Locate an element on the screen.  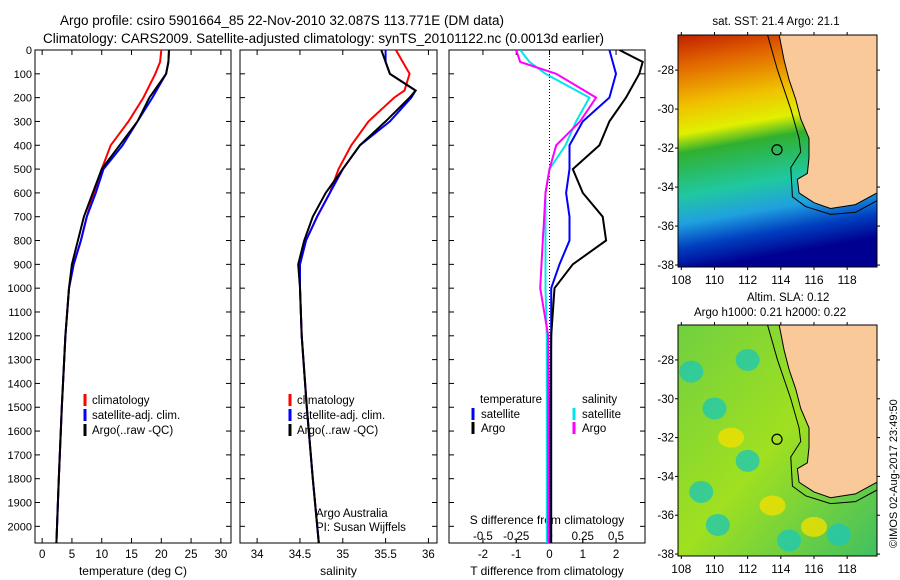
series-line-temperature-satellite is located at coordinates (583, 296).